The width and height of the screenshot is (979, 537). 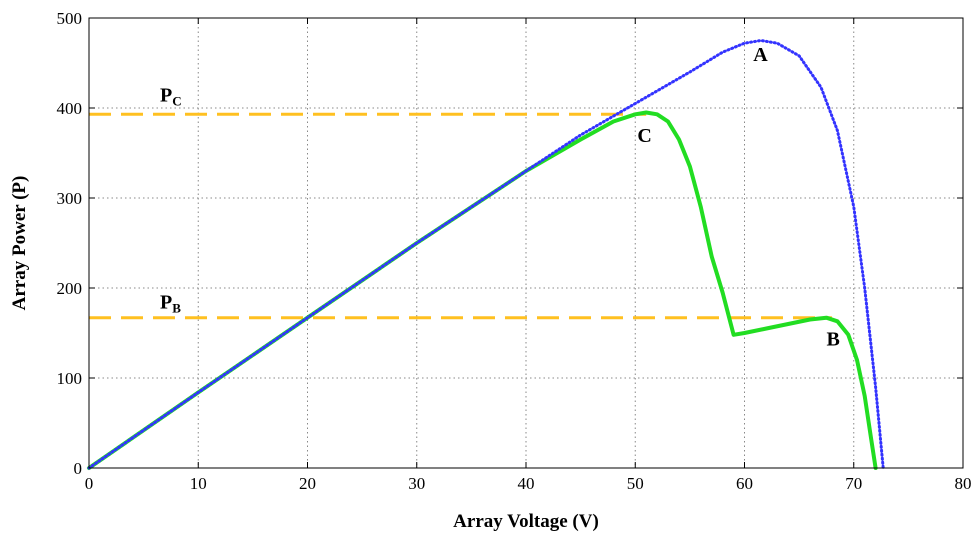 What do you see at coordinates (760, 55) in the screenshot?
I see `annotation-label: A` at bounding box center [760, 55].